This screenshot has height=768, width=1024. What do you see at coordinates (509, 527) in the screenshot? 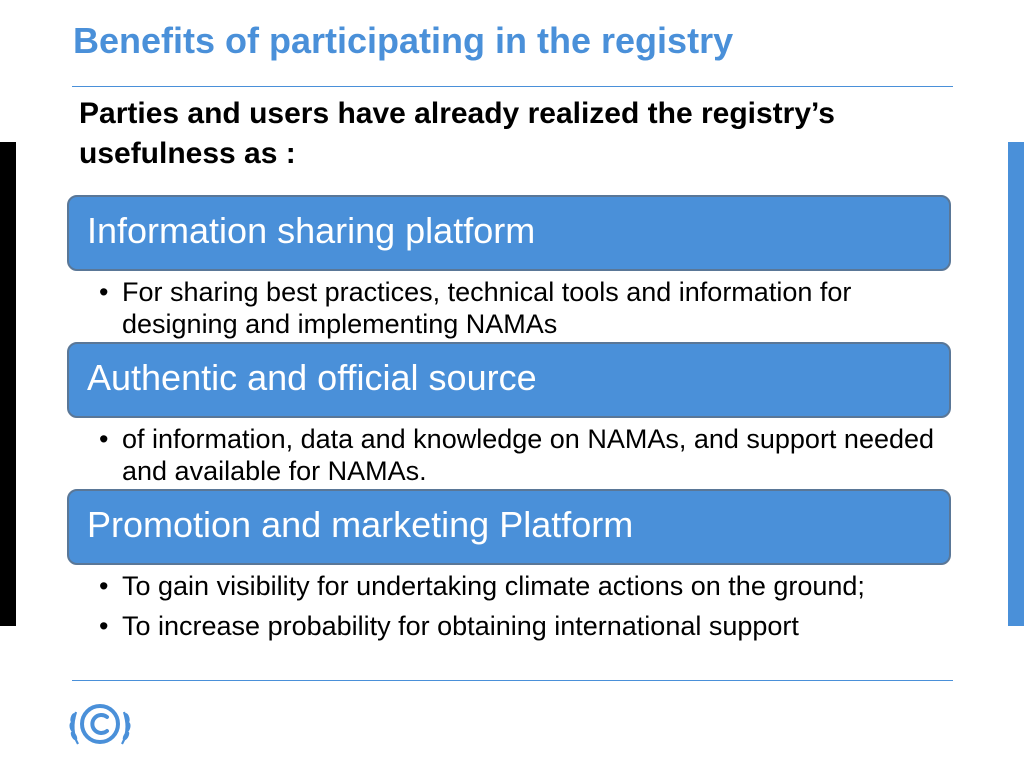
I see `benefit-heading: Promotion and marketing Platform` at bounding box center [509, 527].